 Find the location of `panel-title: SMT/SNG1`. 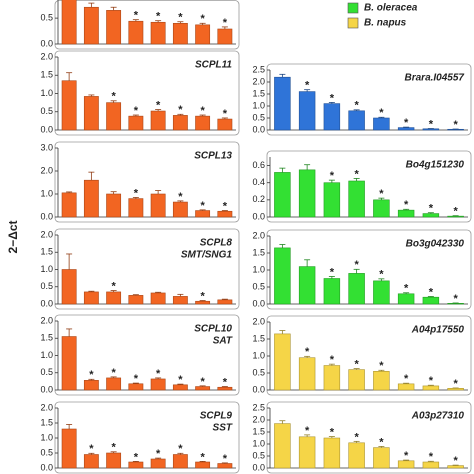

panel-title: SMT/SNG1 is located at coordinates (207, 255).